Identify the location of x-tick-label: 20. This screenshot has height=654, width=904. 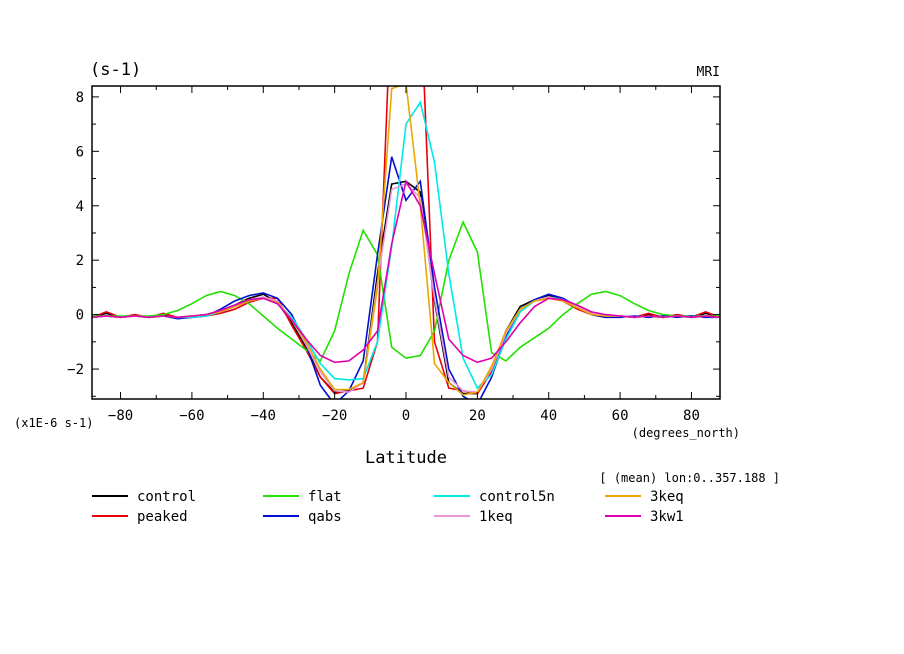
(477, 416).